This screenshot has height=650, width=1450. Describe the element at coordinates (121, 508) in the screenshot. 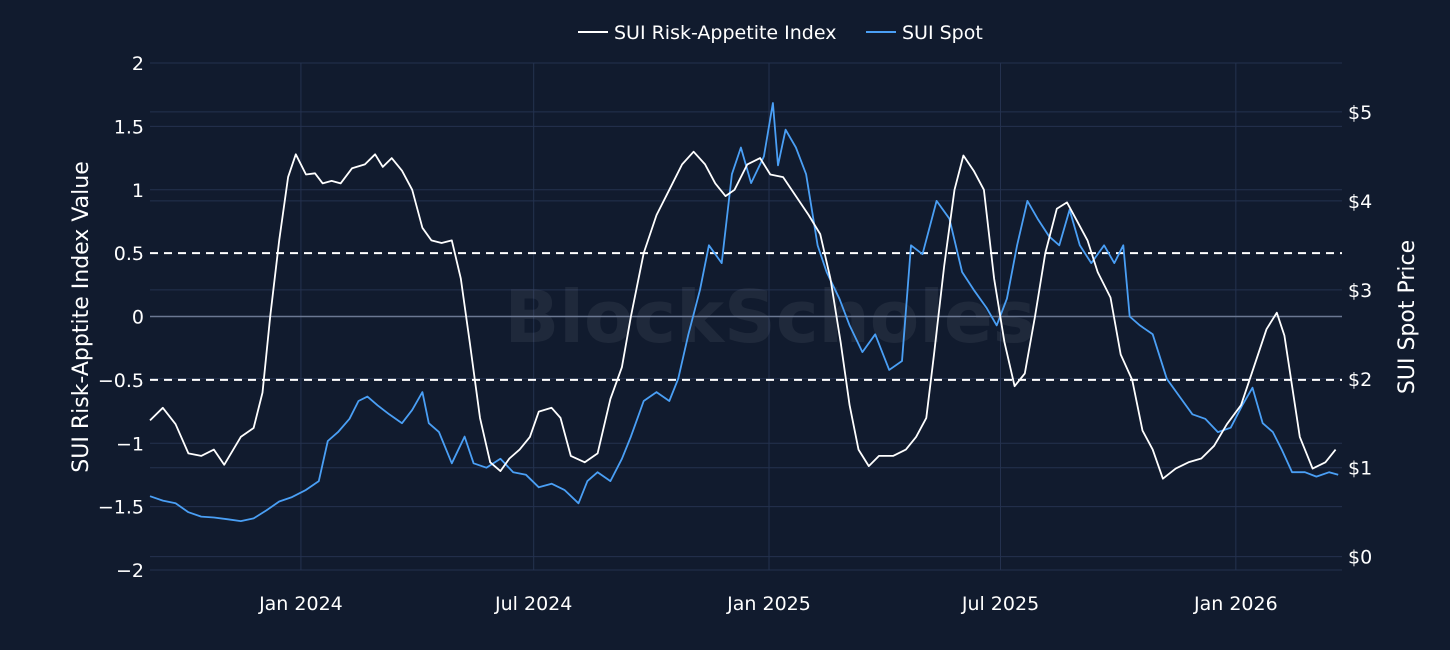

I see `y-left-tick-label: −1.5` at that location.